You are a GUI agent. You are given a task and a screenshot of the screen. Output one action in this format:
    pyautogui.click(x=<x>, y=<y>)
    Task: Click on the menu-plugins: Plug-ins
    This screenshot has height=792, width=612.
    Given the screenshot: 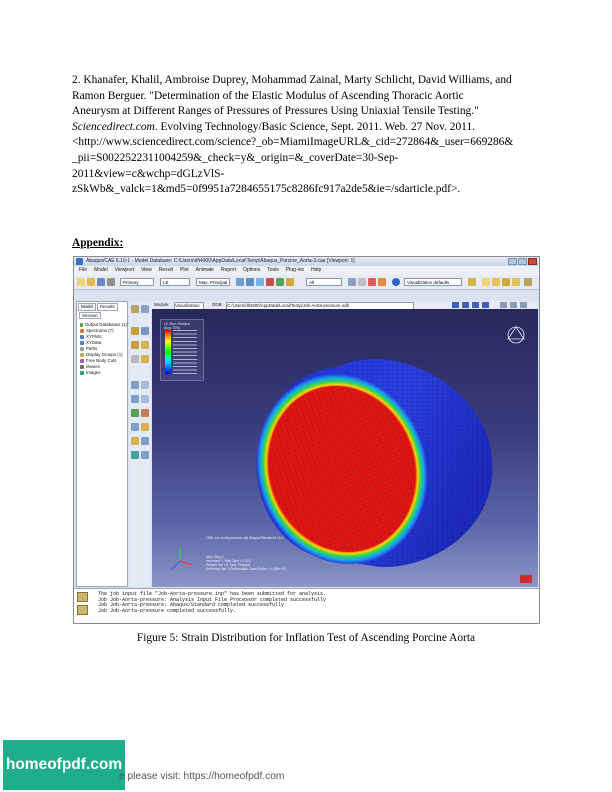 What is the action you would take?
    pyautogui.click(x=294, y=270)
    